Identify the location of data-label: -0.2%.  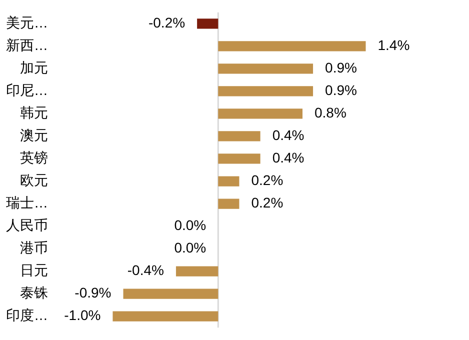
(167, 22).